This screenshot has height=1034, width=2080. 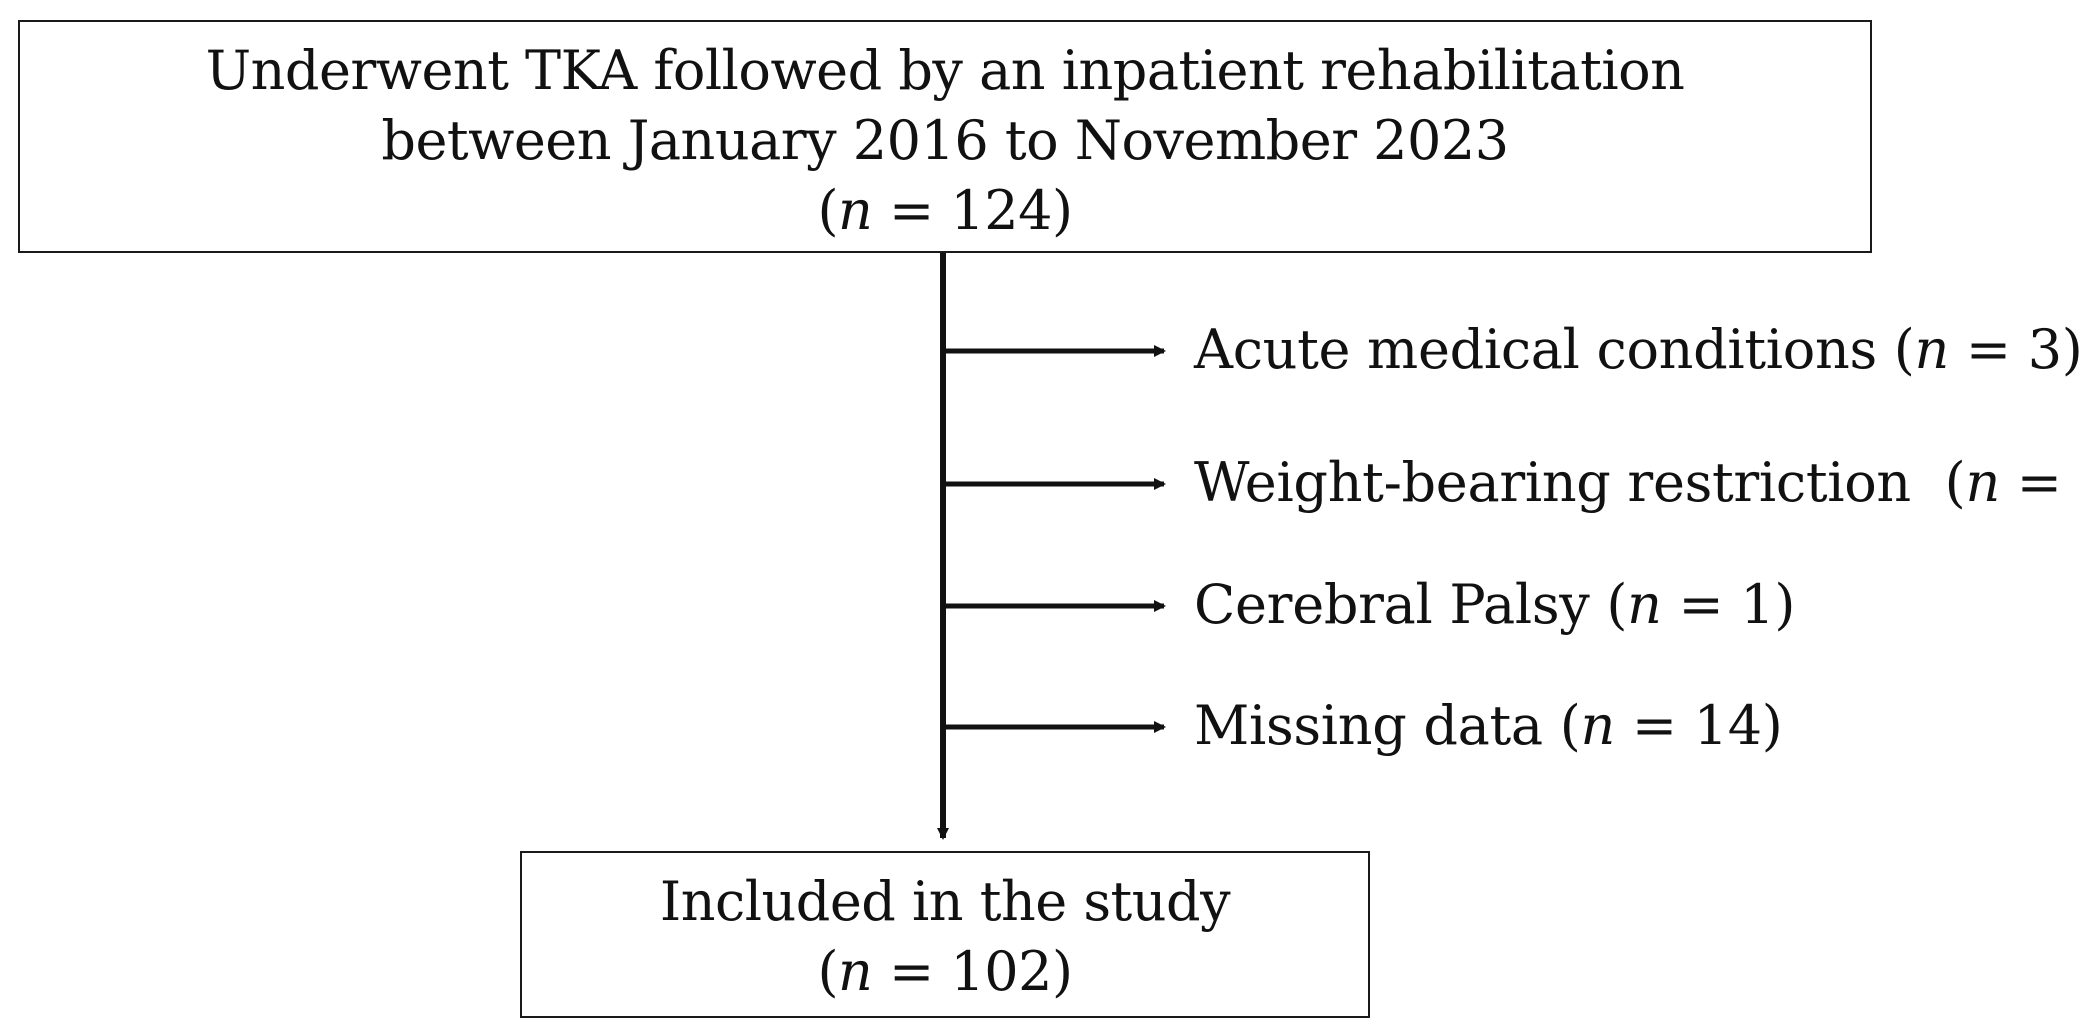 I want to click on enrollment-line-2: between January 2016 to November 2023, so click(x=945, y=141).